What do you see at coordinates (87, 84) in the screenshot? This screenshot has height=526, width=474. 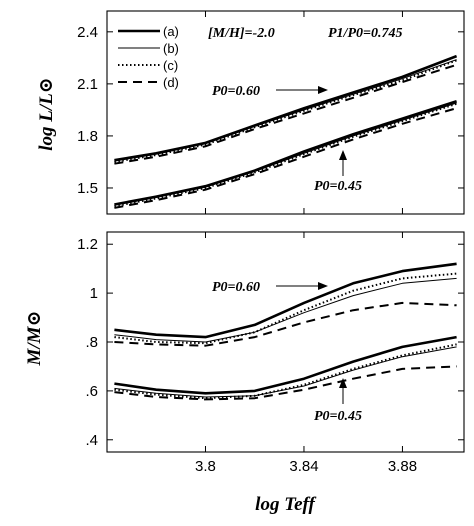 I see `y-tick-label: 2.1` at bounding box center [87, 84].